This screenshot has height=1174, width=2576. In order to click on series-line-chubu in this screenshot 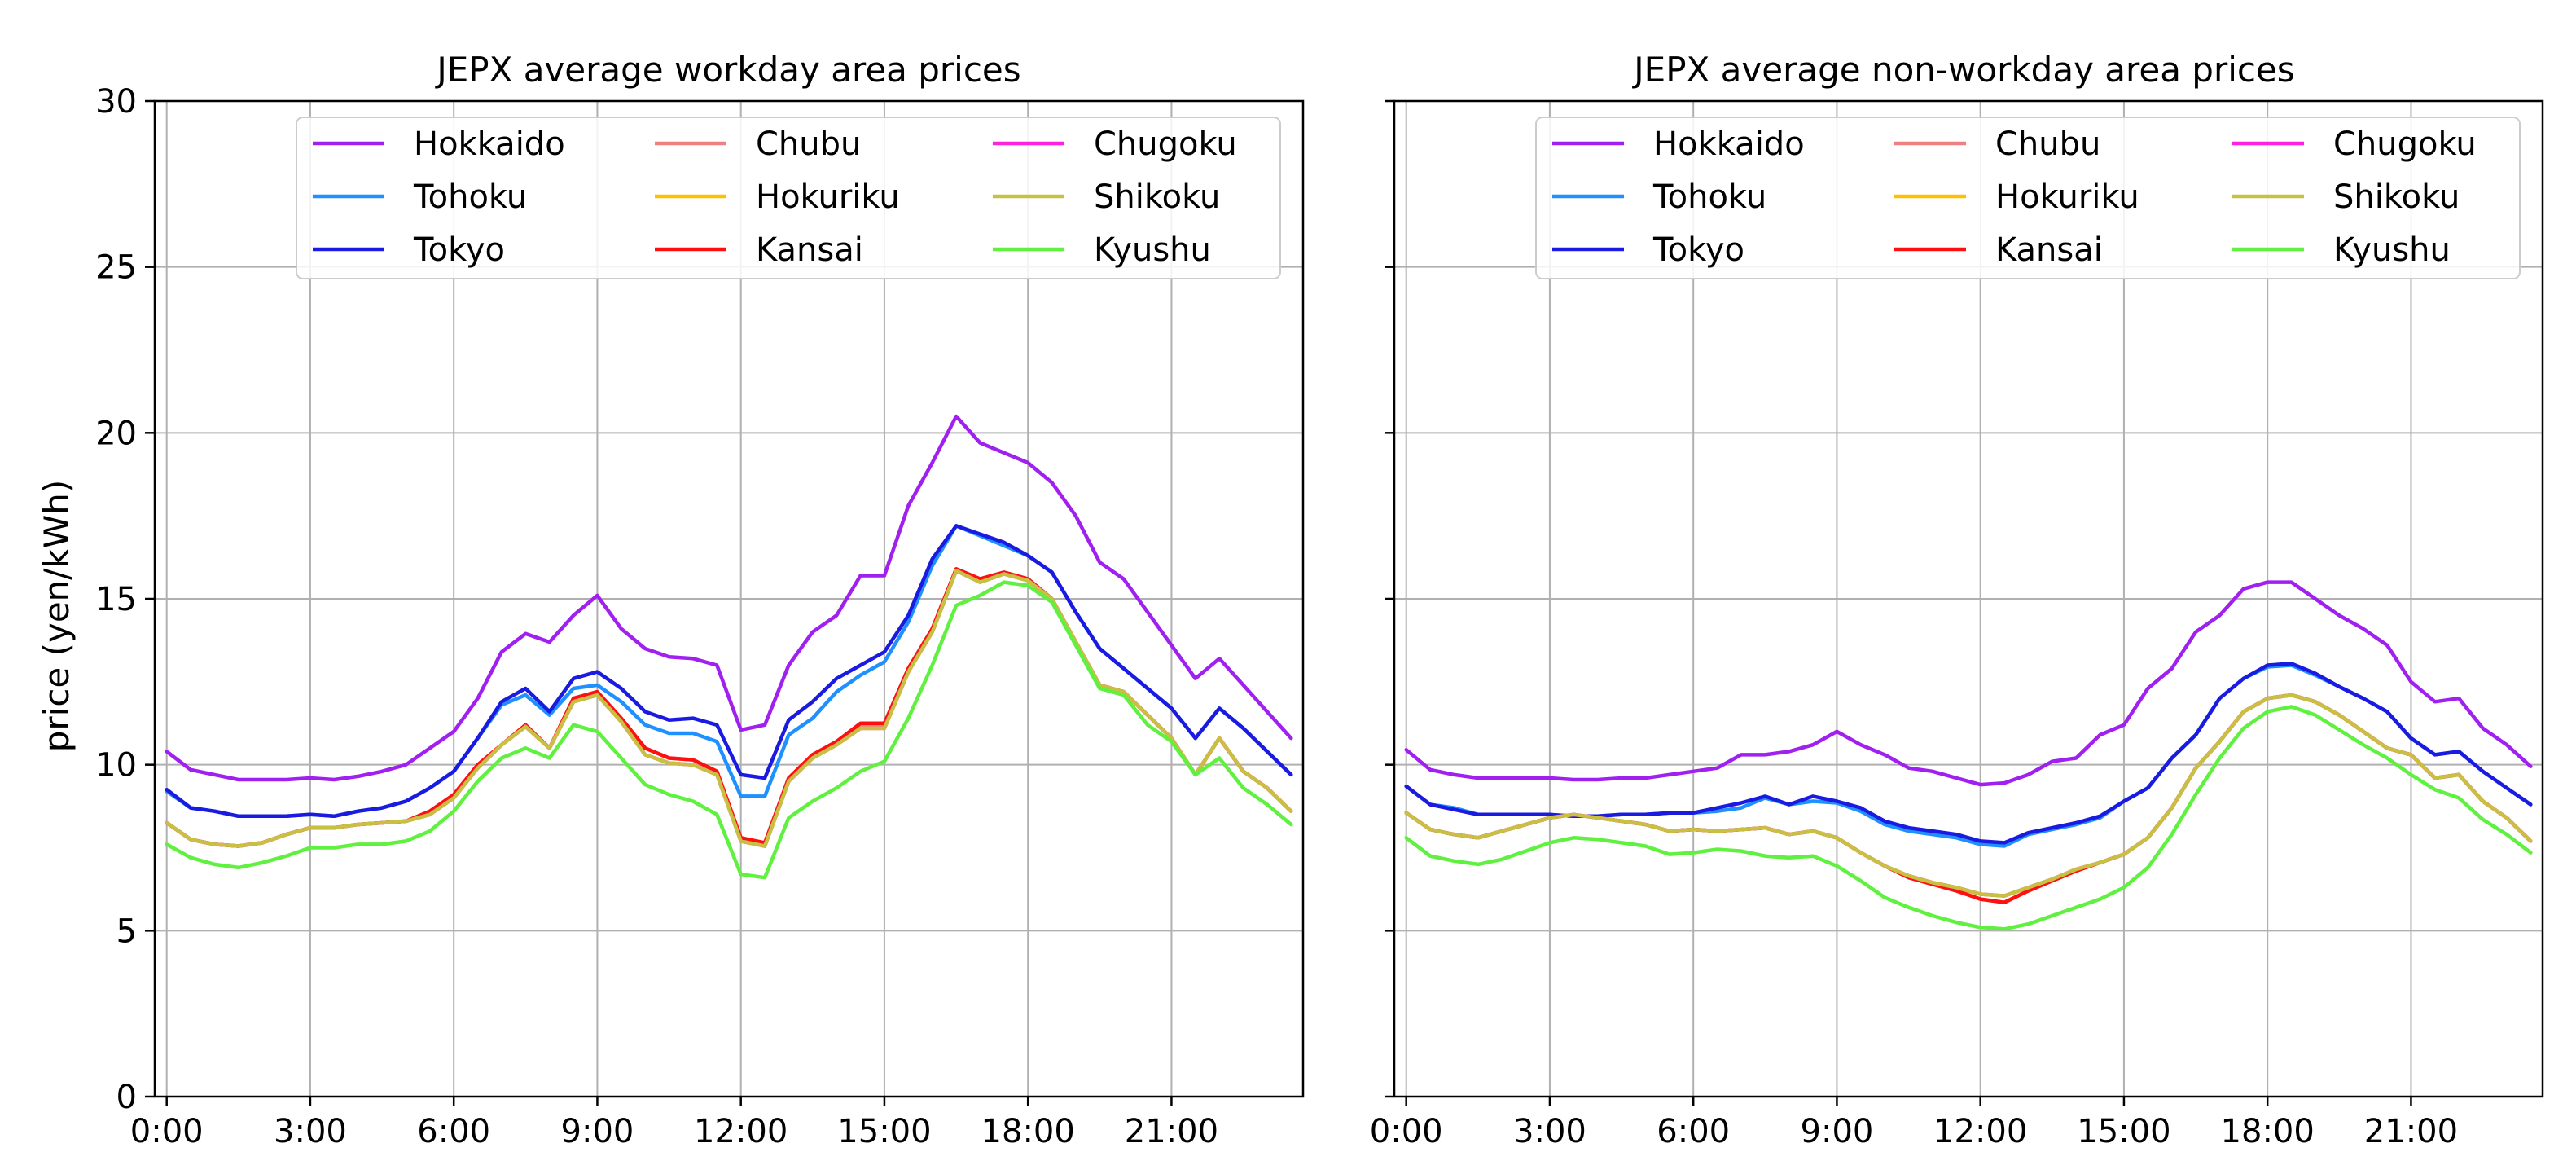, I will do `click(1968, 798)`.